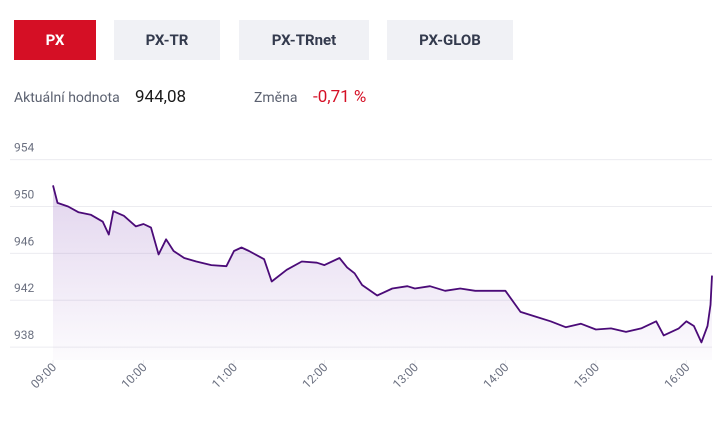 The width and height of the screenshot is (720, 425). Describe the element at coordinates (24, 241) in the screenshot. I see `y-tick-label: 946` at that location.